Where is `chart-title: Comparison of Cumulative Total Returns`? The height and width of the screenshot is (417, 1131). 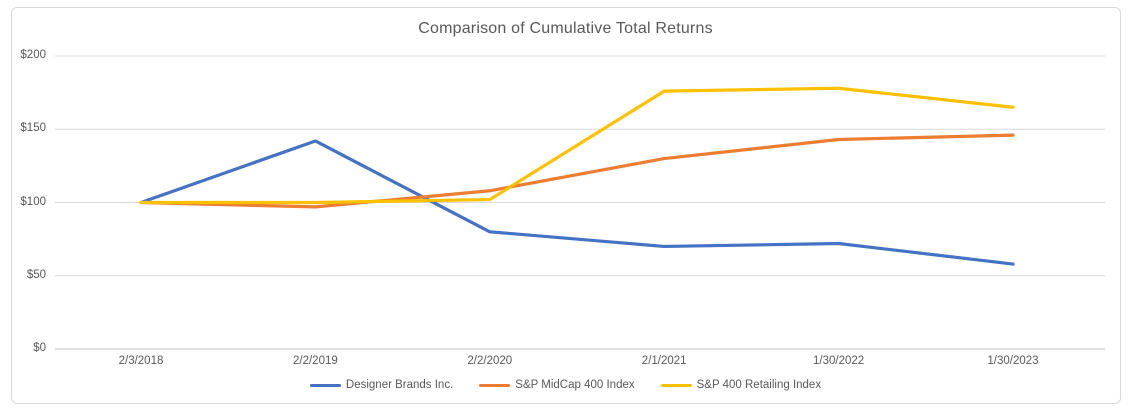
chart-title: Comparison of Cumulative Total Returns is located at coordinates (565, 28).